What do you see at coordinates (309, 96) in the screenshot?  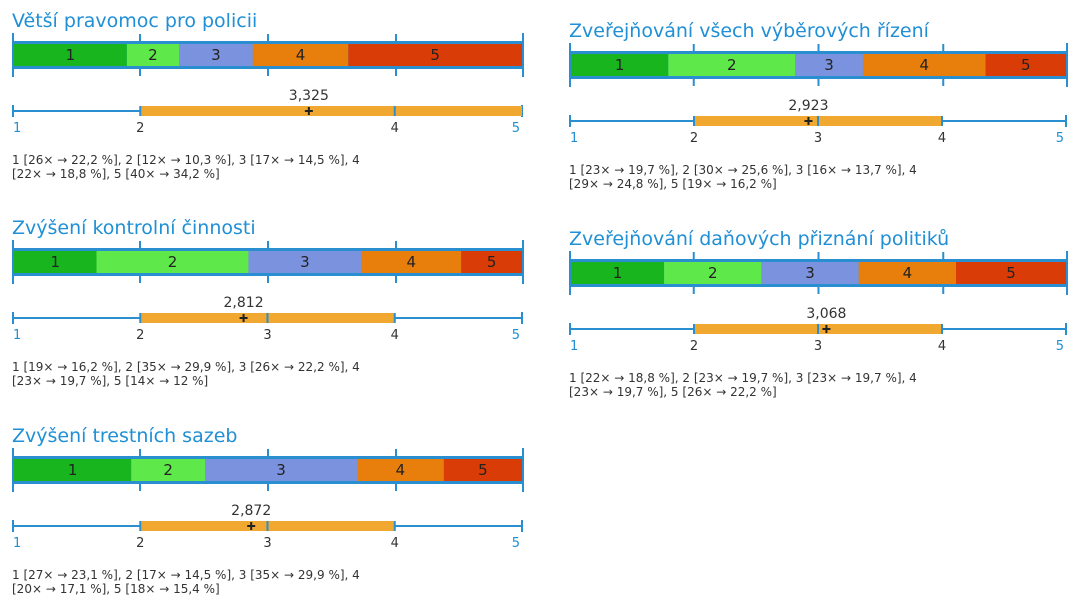 I see `mean-label: 3,325` at bounding box center [309, 96].